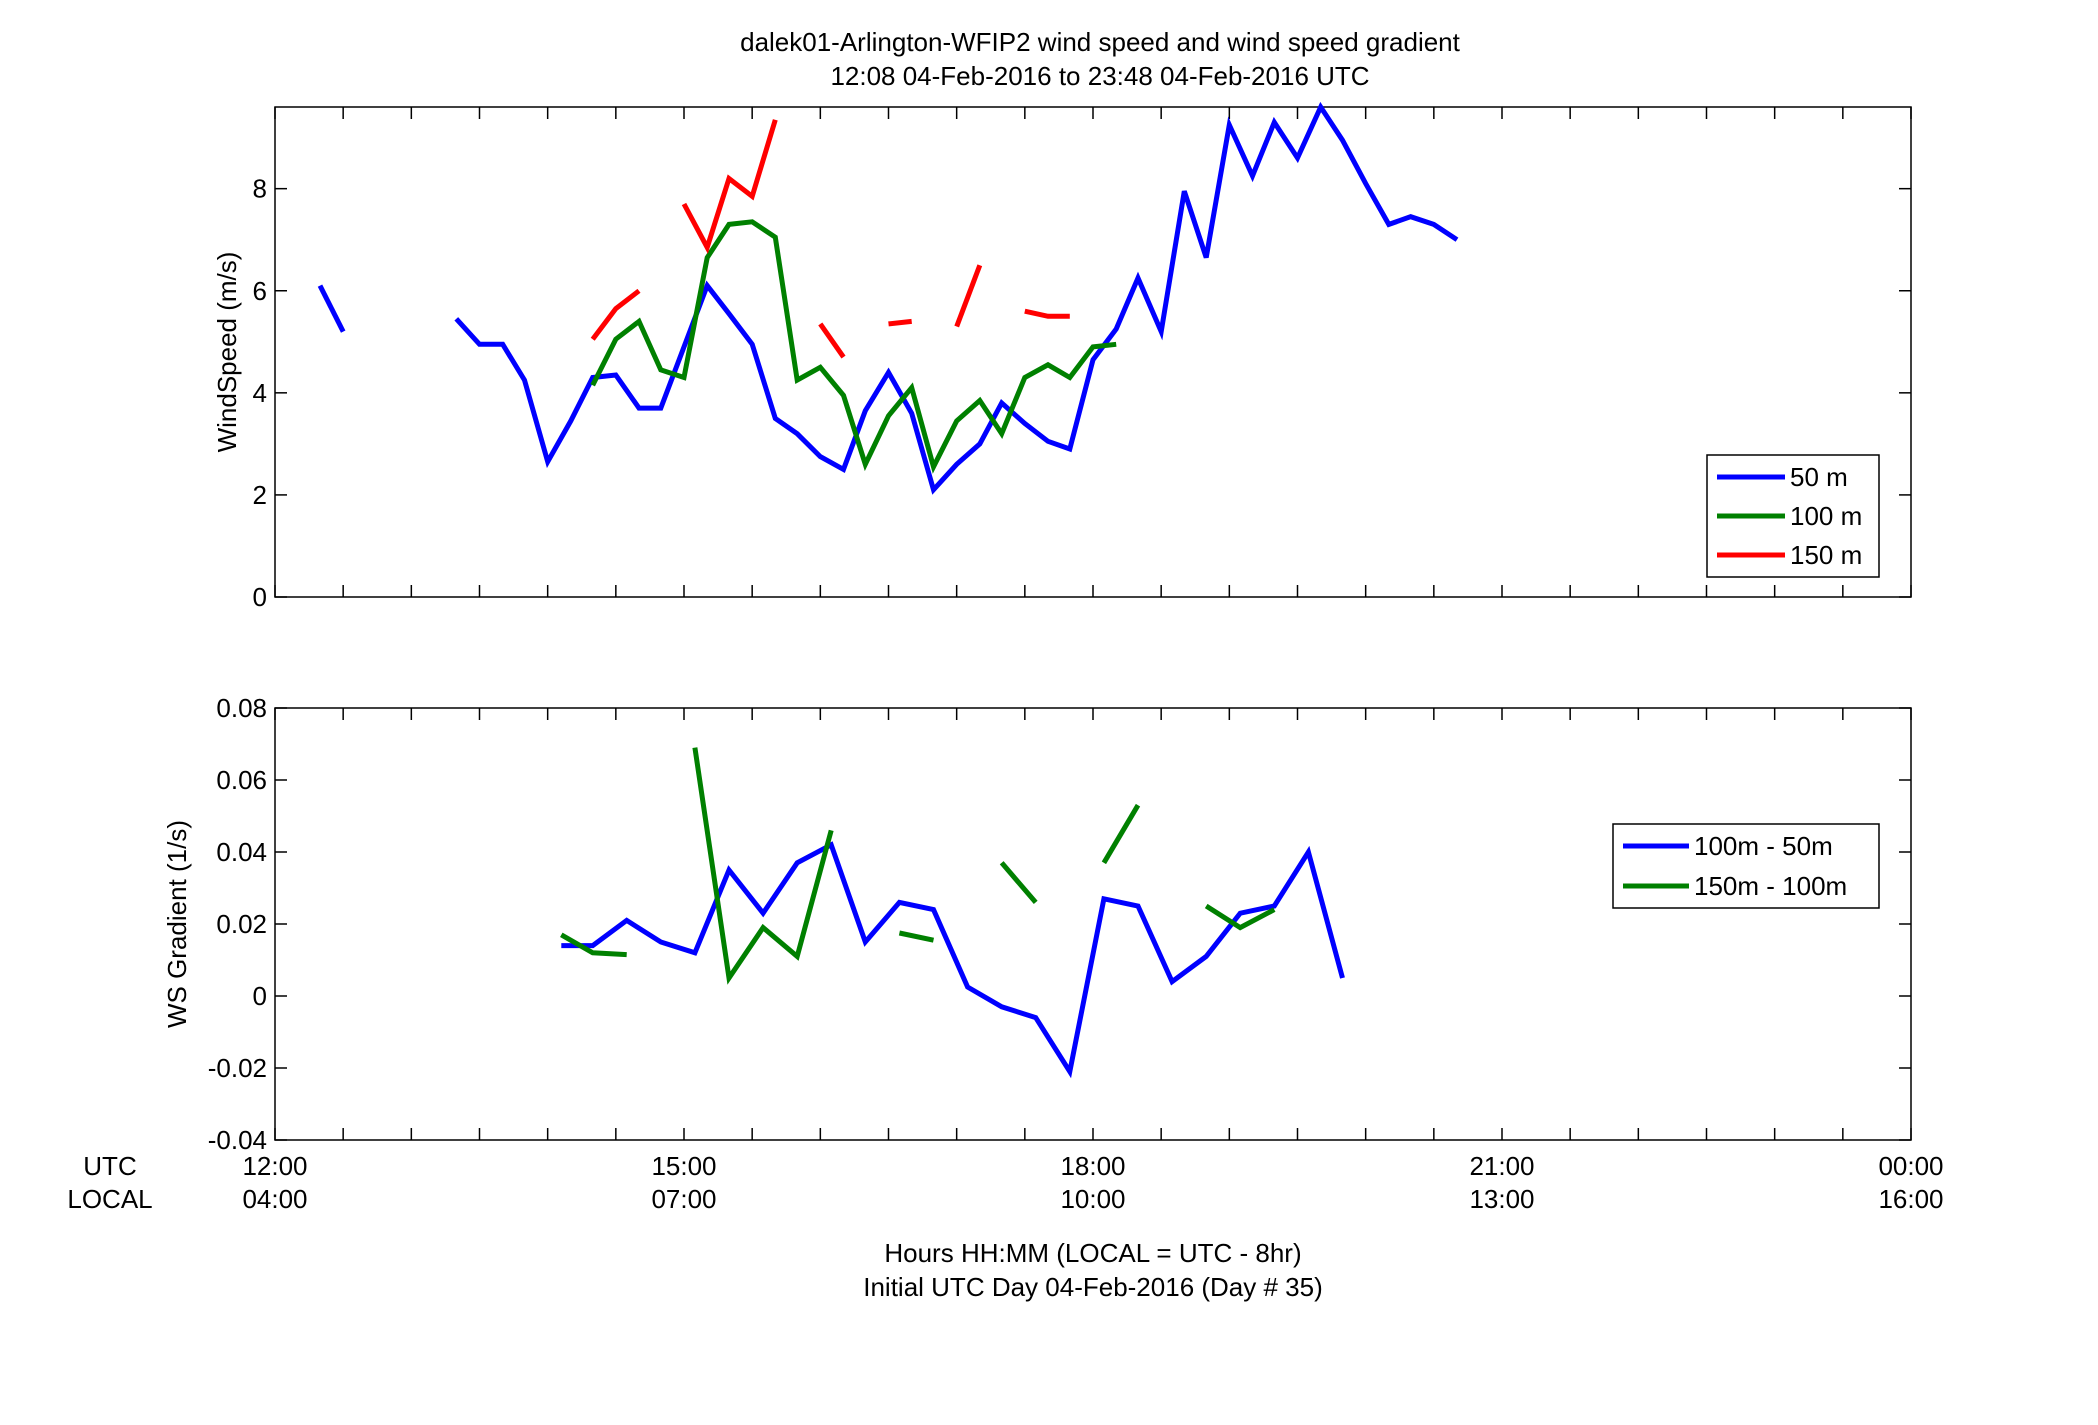 The width and height of the screenshot is (2098, 1425). I want to click on ws-gradient-ytick-label: -0.02, so click(237, 1068).